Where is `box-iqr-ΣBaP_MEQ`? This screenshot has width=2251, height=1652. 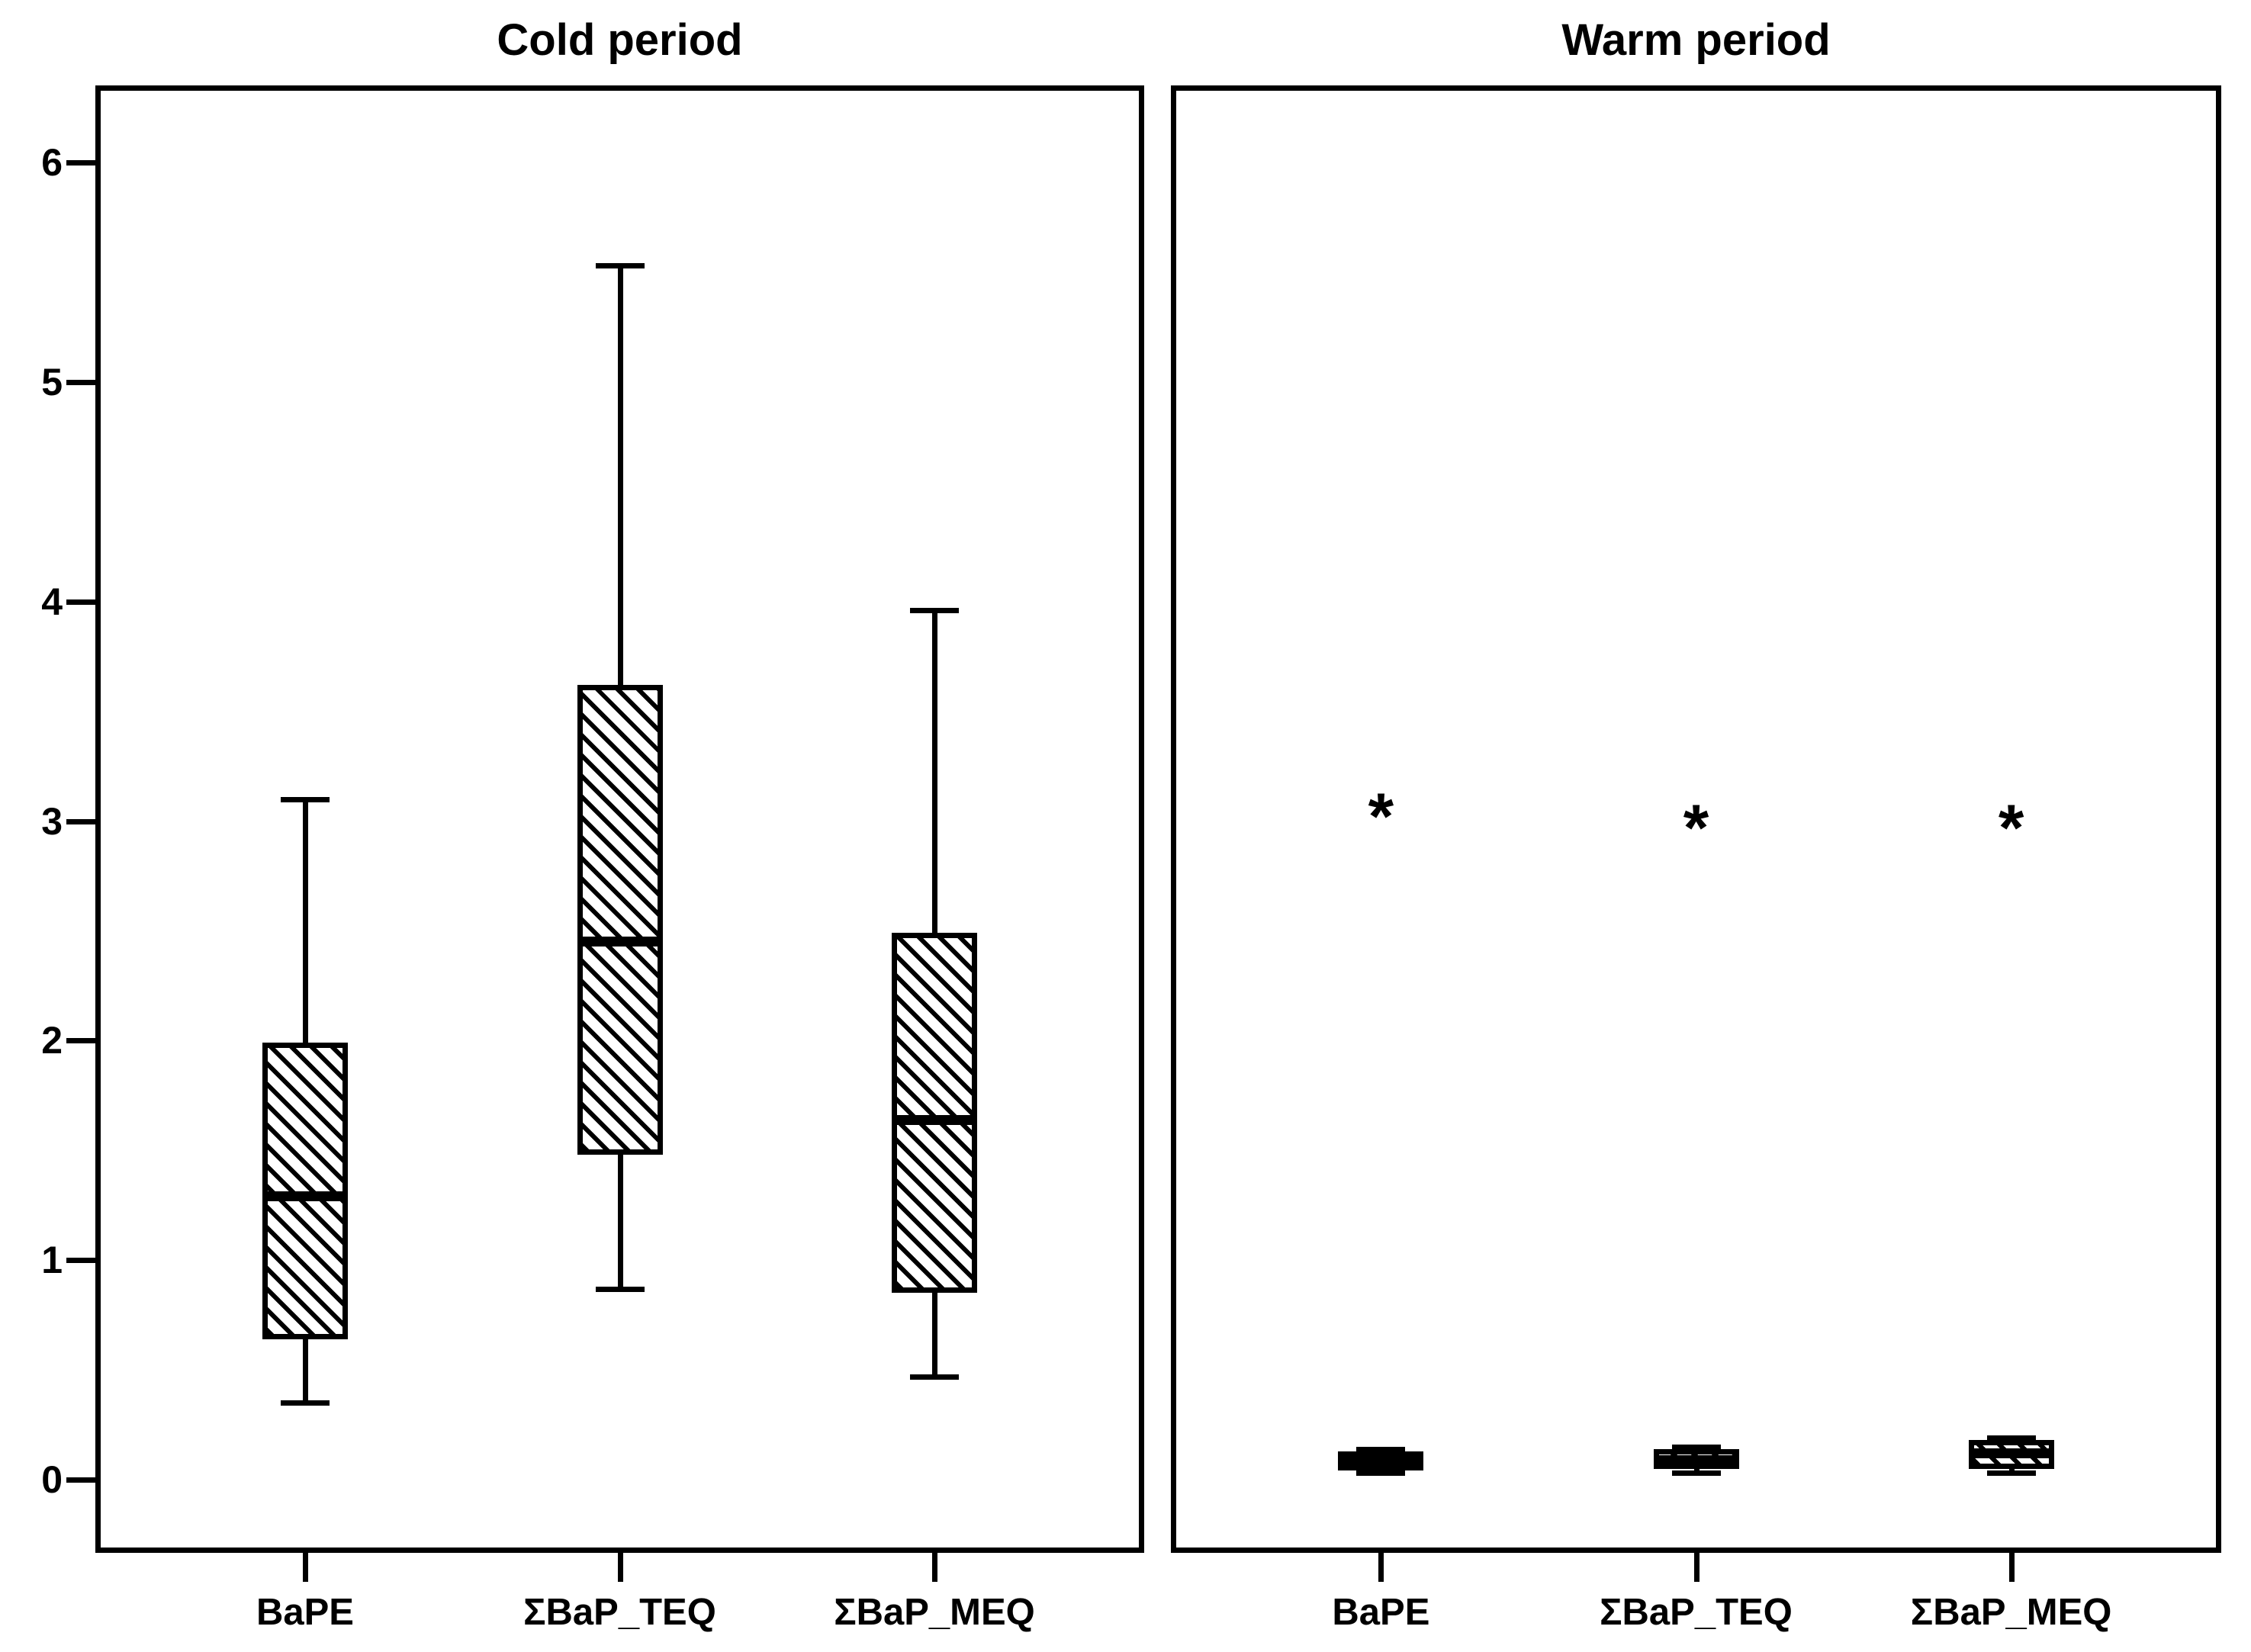
box-iqr-ΣBaP_MEQ is located at coordinates (934, 1113).